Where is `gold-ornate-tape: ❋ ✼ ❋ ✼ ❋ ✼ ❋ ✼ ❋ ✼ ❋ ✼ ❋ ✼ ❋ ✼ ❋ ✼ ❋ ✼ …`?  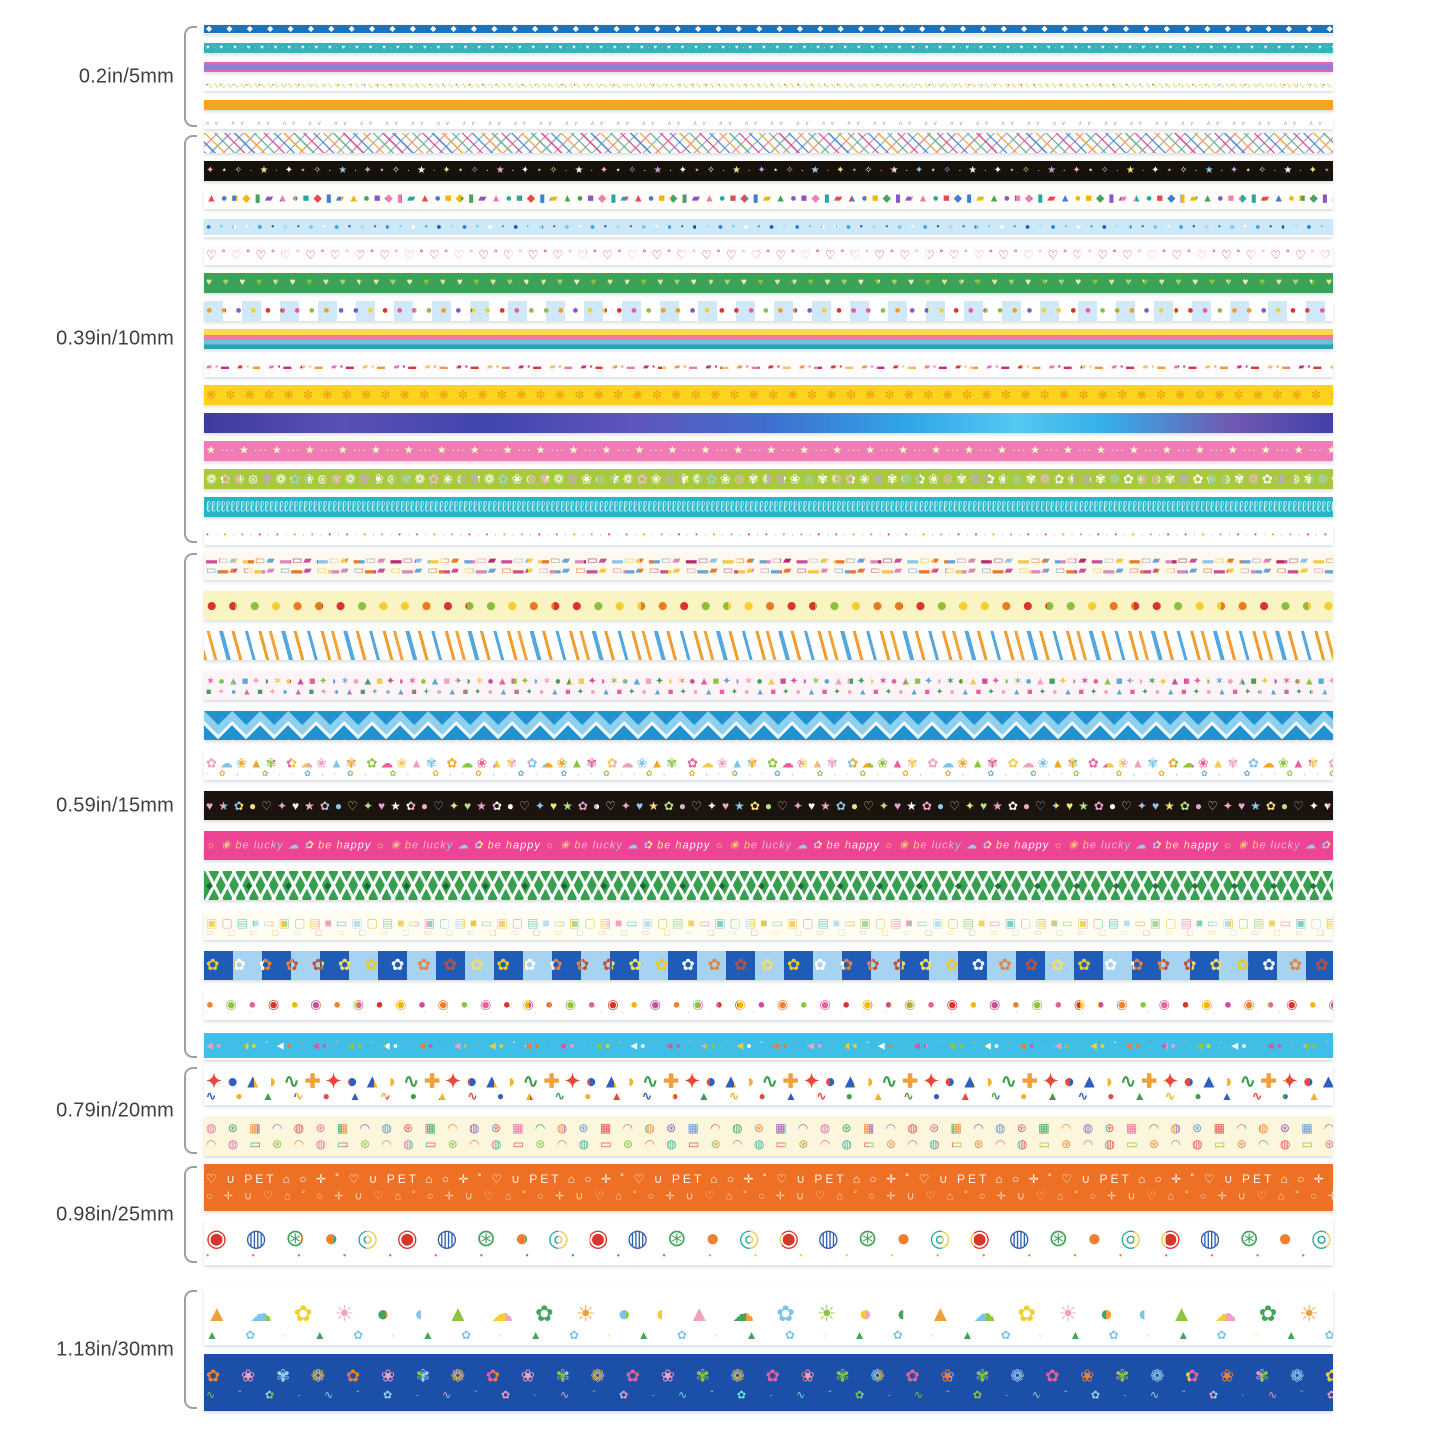
gold-ornate-tape: ❋ ✼ ❋ ✼ ❋ ✼ ❋ ✼ ❋ ✼ ❋ ✼ ❋ ✼ ❋ ✼ ❋ ✼ ❋ ✼ … is located at coordinates (768, 395).